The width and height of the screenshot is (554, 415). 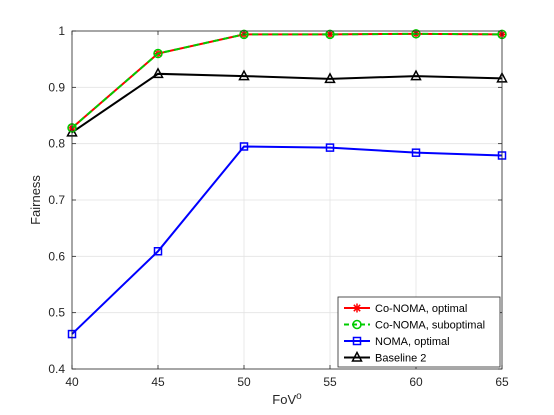 What do you see at coordinates (287, 103) in the screenshot?
I see `series-line` at bounding box center [287, 103].